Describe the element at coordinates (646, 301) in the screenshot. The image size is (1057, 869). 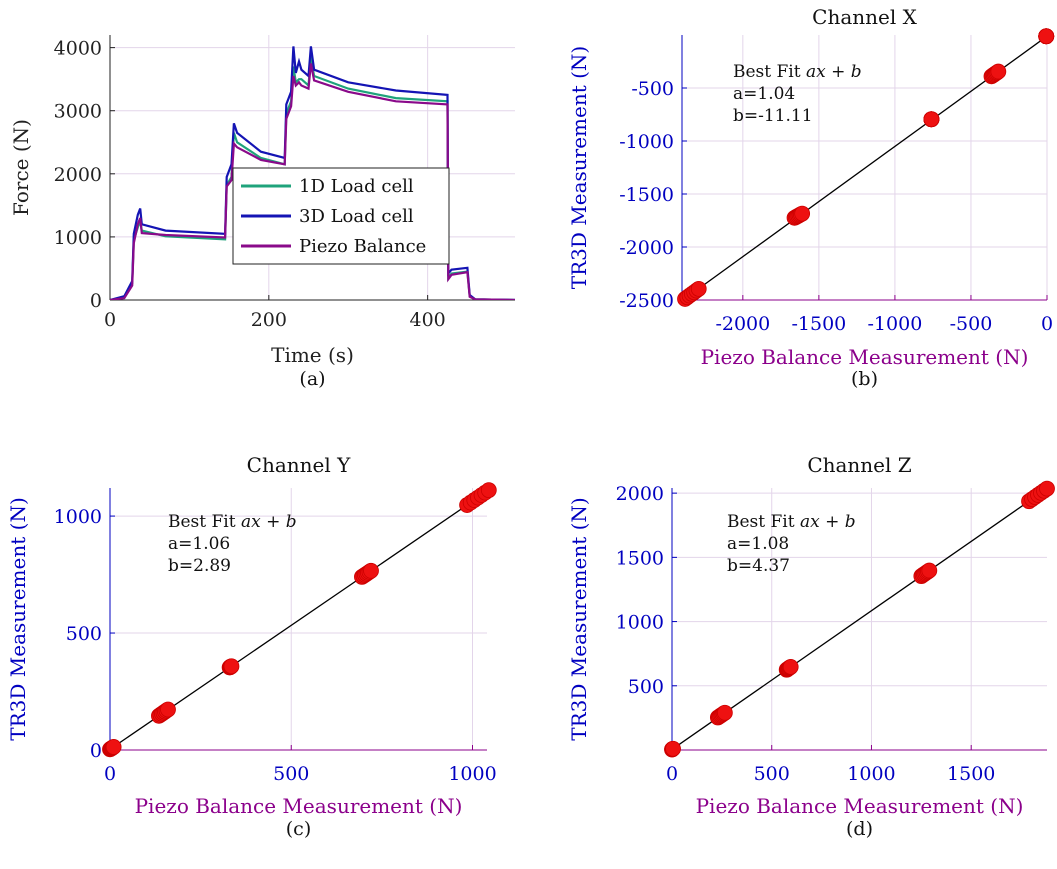
I see `y-tick-label: -2500` at that location.